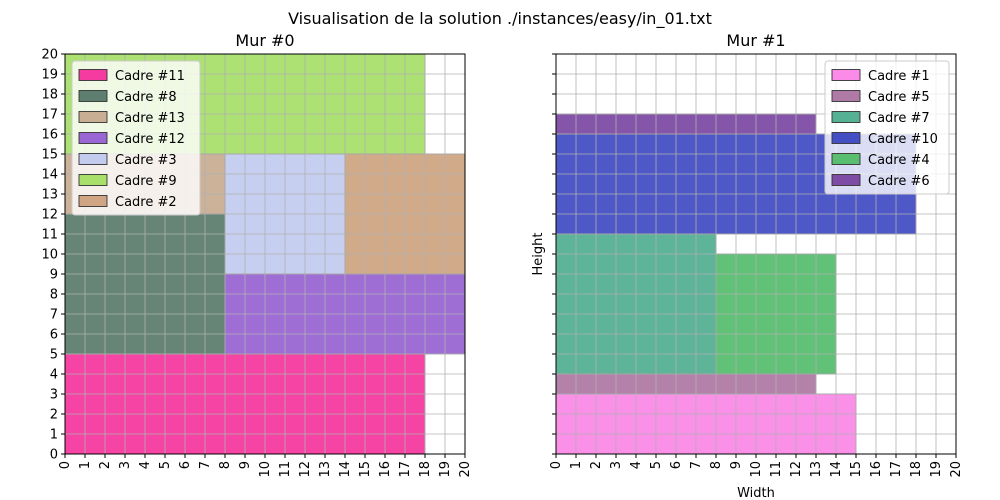 The image size is (1000, 500). Describe the element at coordinates (899, 160) in the screenshot. I see `legend-entry: Cadre #4` at that location.